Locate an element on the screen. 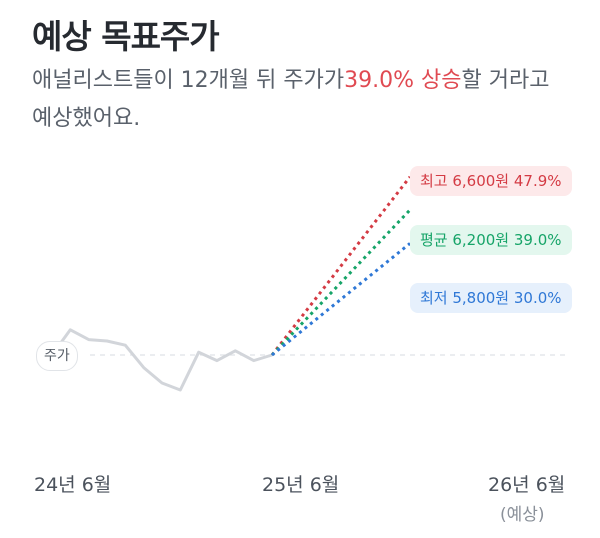 This screenshot has height=538, width=600. current-price-label: 주가 is located at coordinates (57, 356).